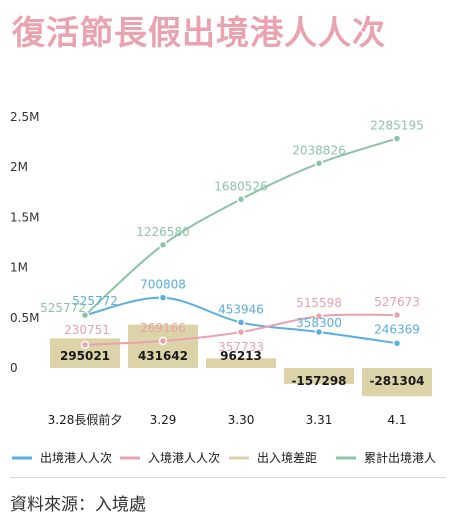  Describe the element at coordinates (85, 419) in the screenshot. I see `x-tick-label: 3.28長假前夕` at that location.